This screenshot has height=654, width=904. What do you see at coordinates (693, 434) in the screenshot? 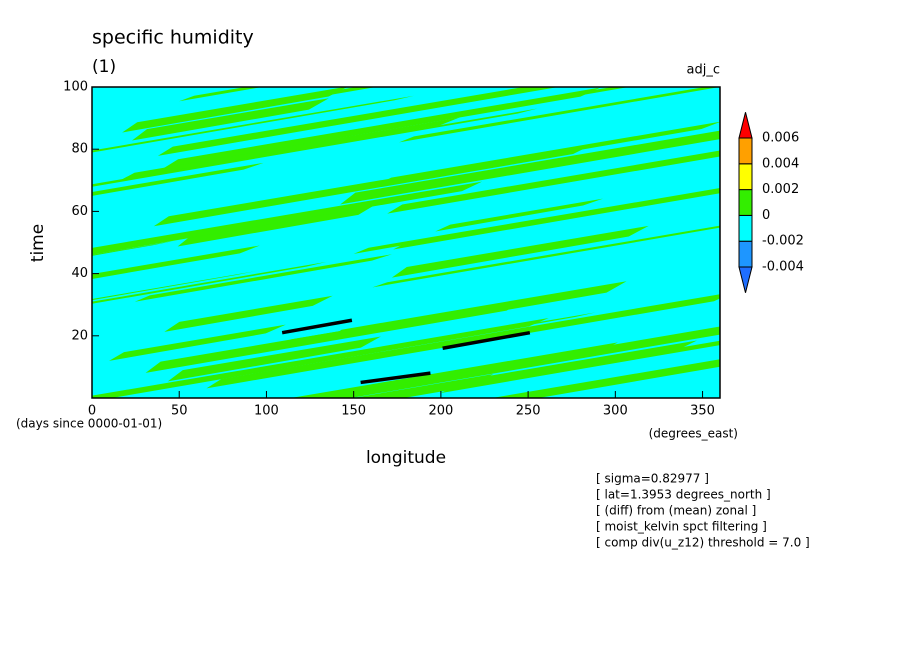
I see `x-units: (degrees_east)` at bounding box center [693, 434].